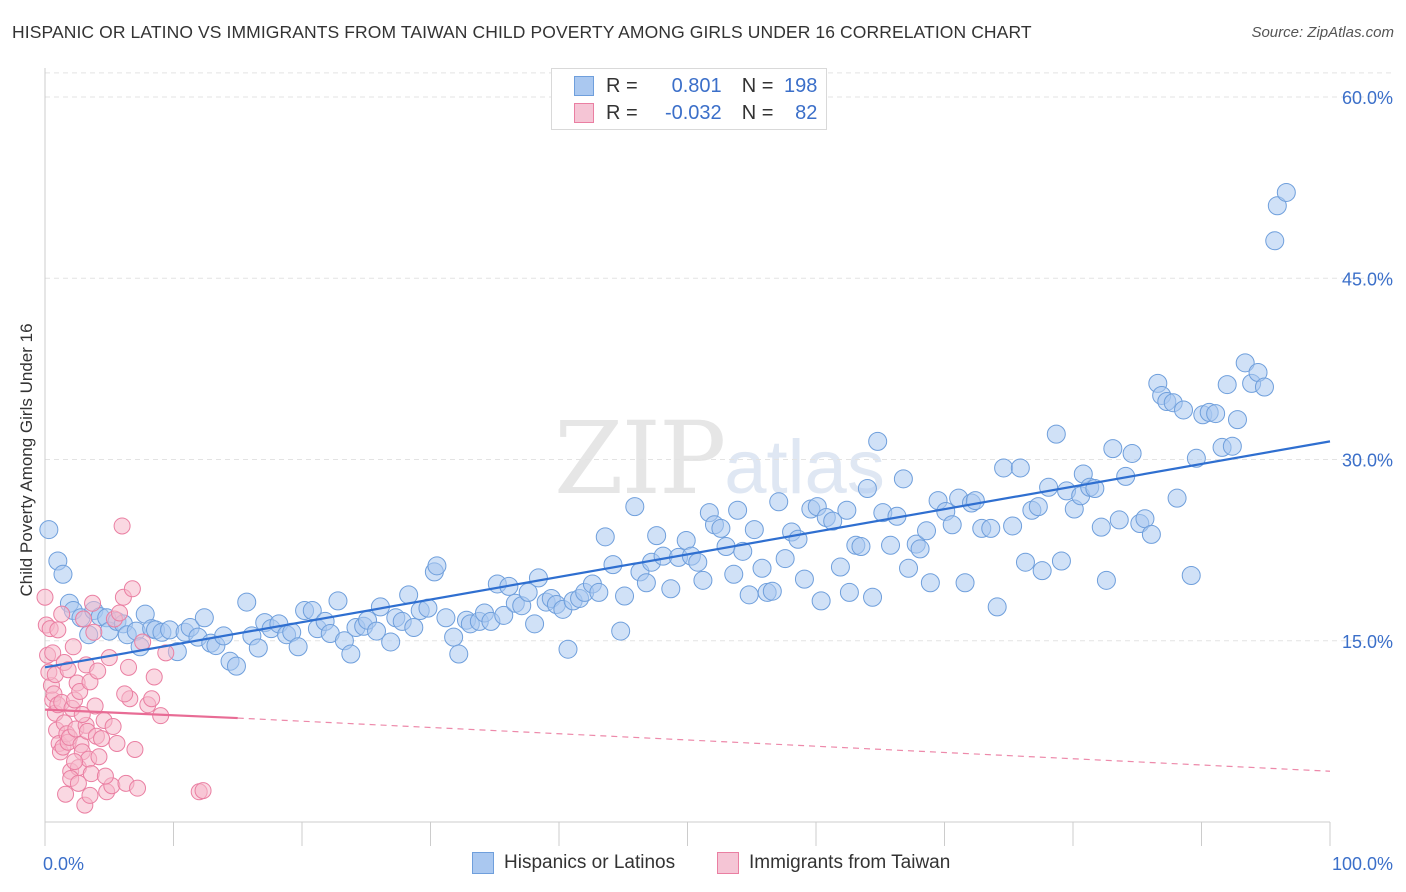 The width and height of the screenshot is (1406, 892). I want to click on watermark: ZIPatlas, so click(719, 458).